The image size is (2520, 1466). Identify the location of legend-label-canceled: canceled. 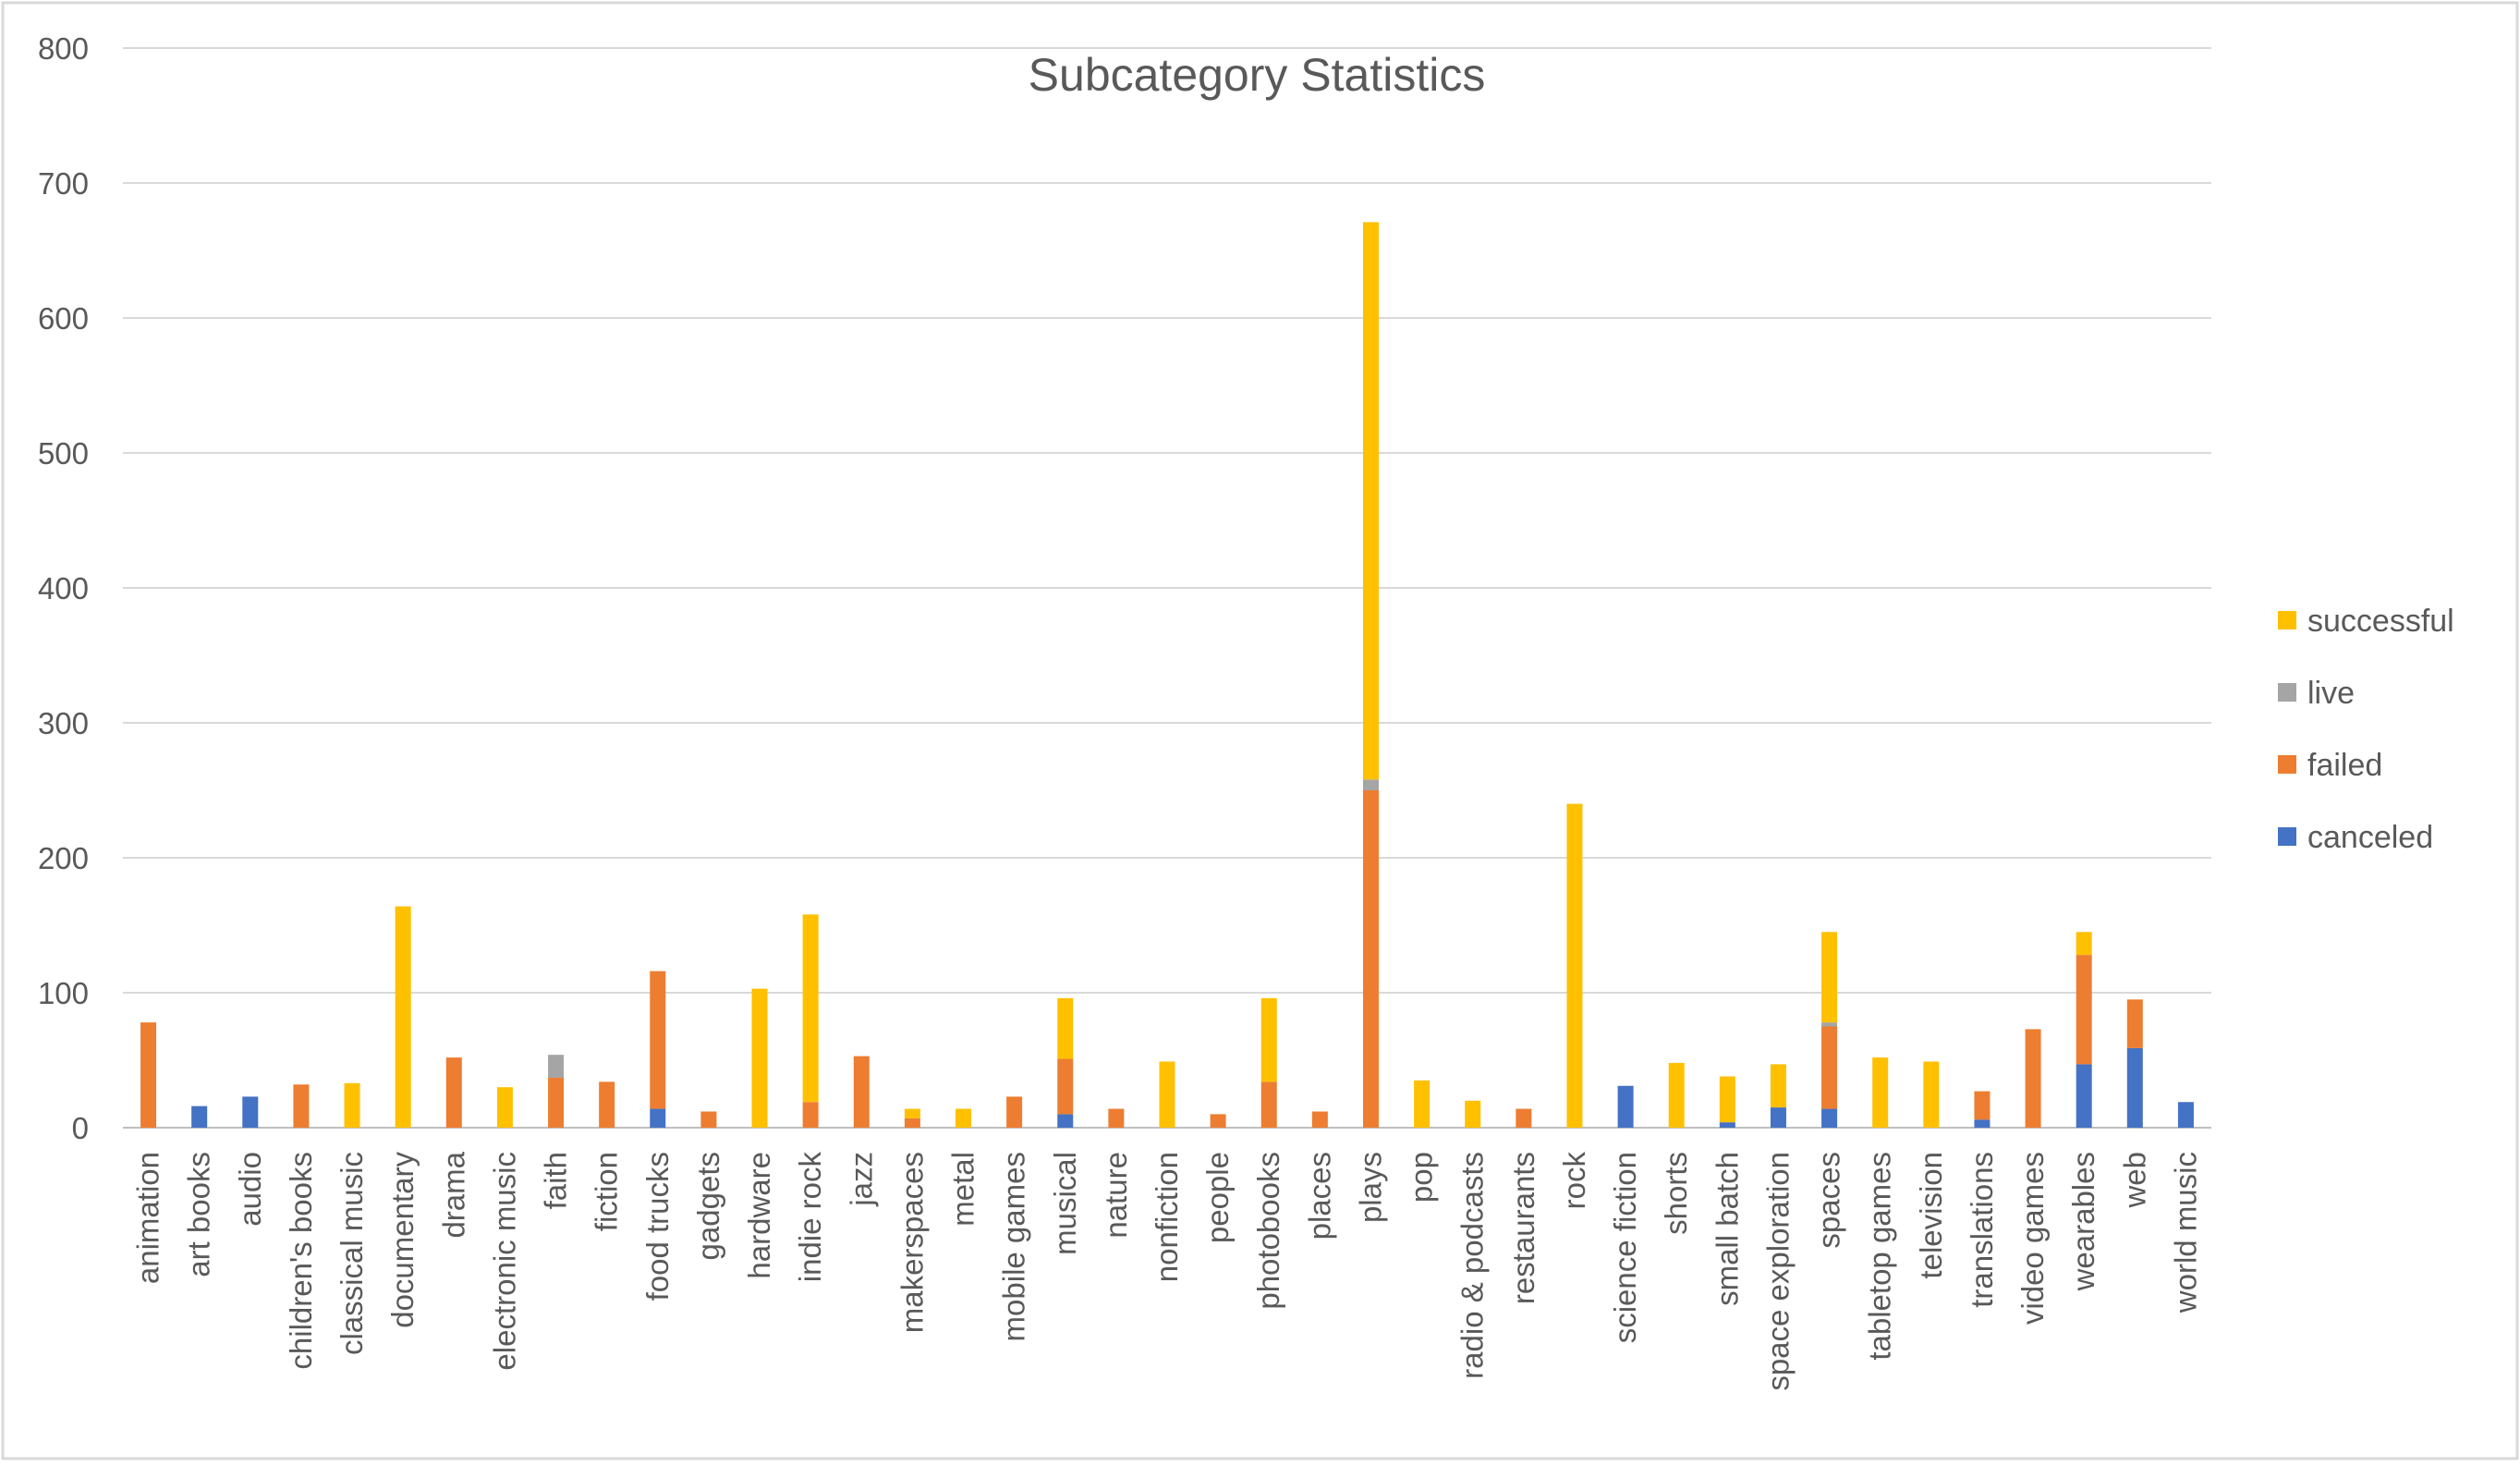
(2370, 837).